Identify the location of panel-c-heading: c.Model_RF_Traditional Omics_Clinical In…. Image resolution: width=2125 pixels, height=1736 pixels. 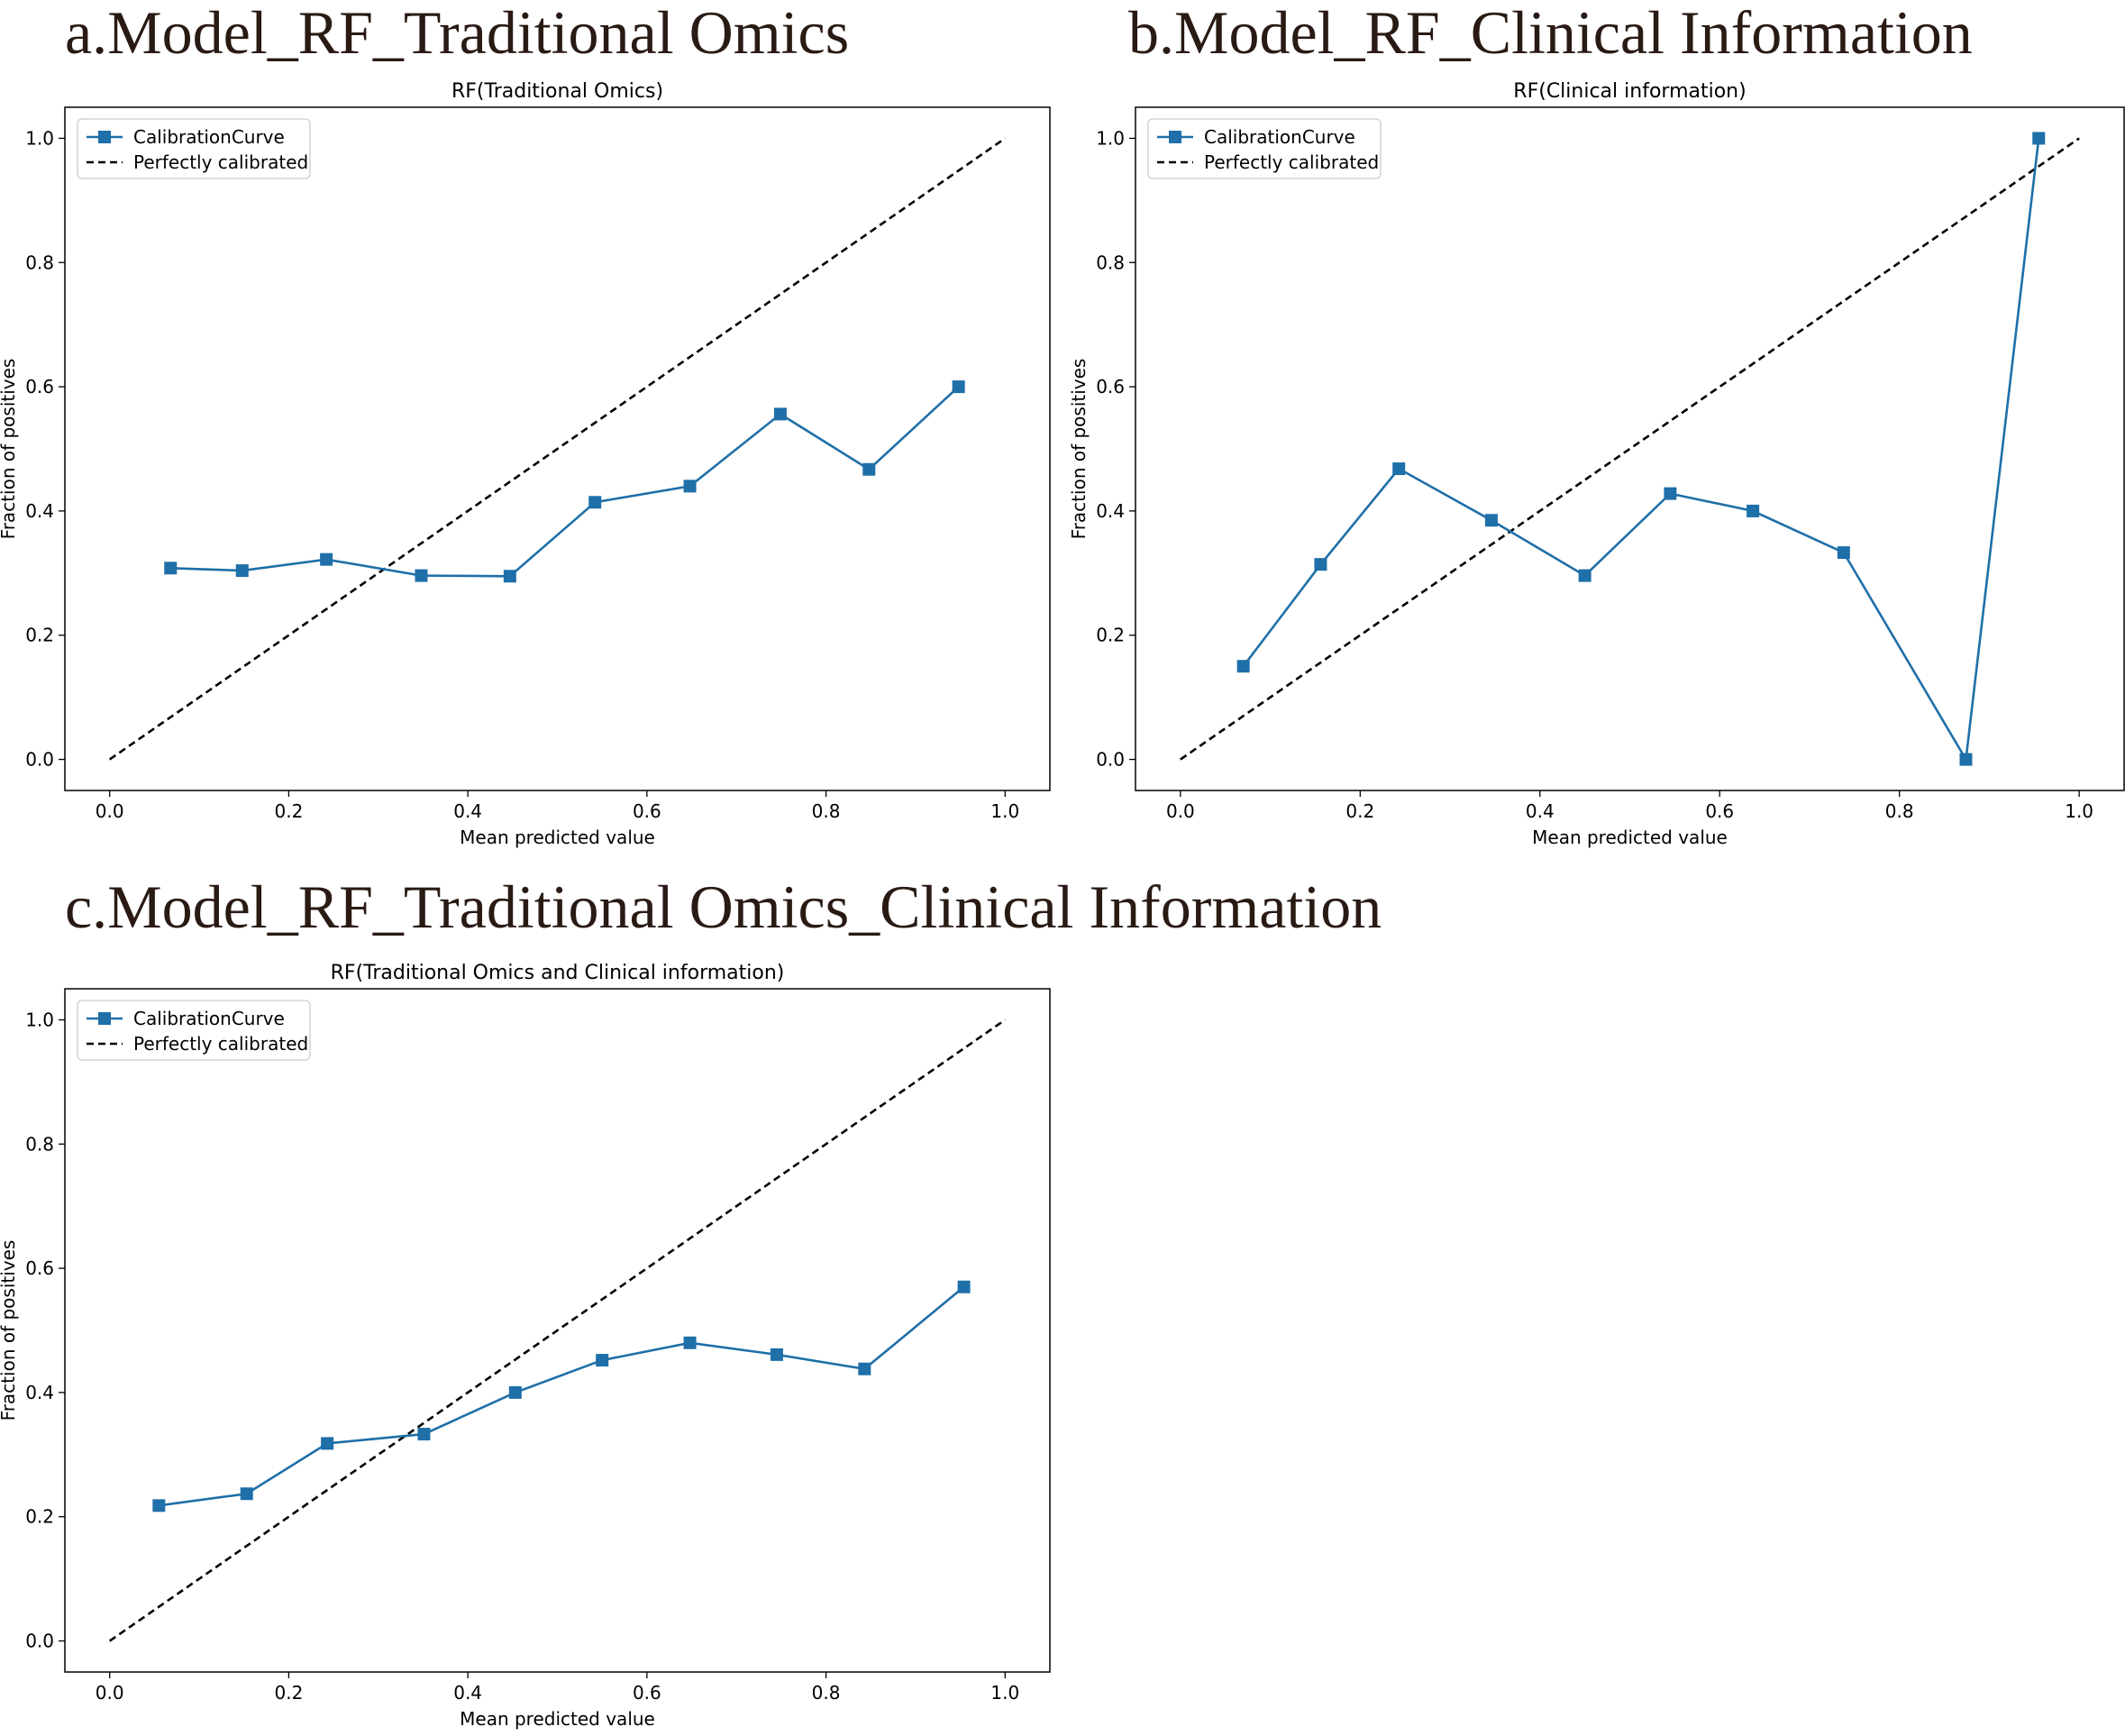
(723, 907).